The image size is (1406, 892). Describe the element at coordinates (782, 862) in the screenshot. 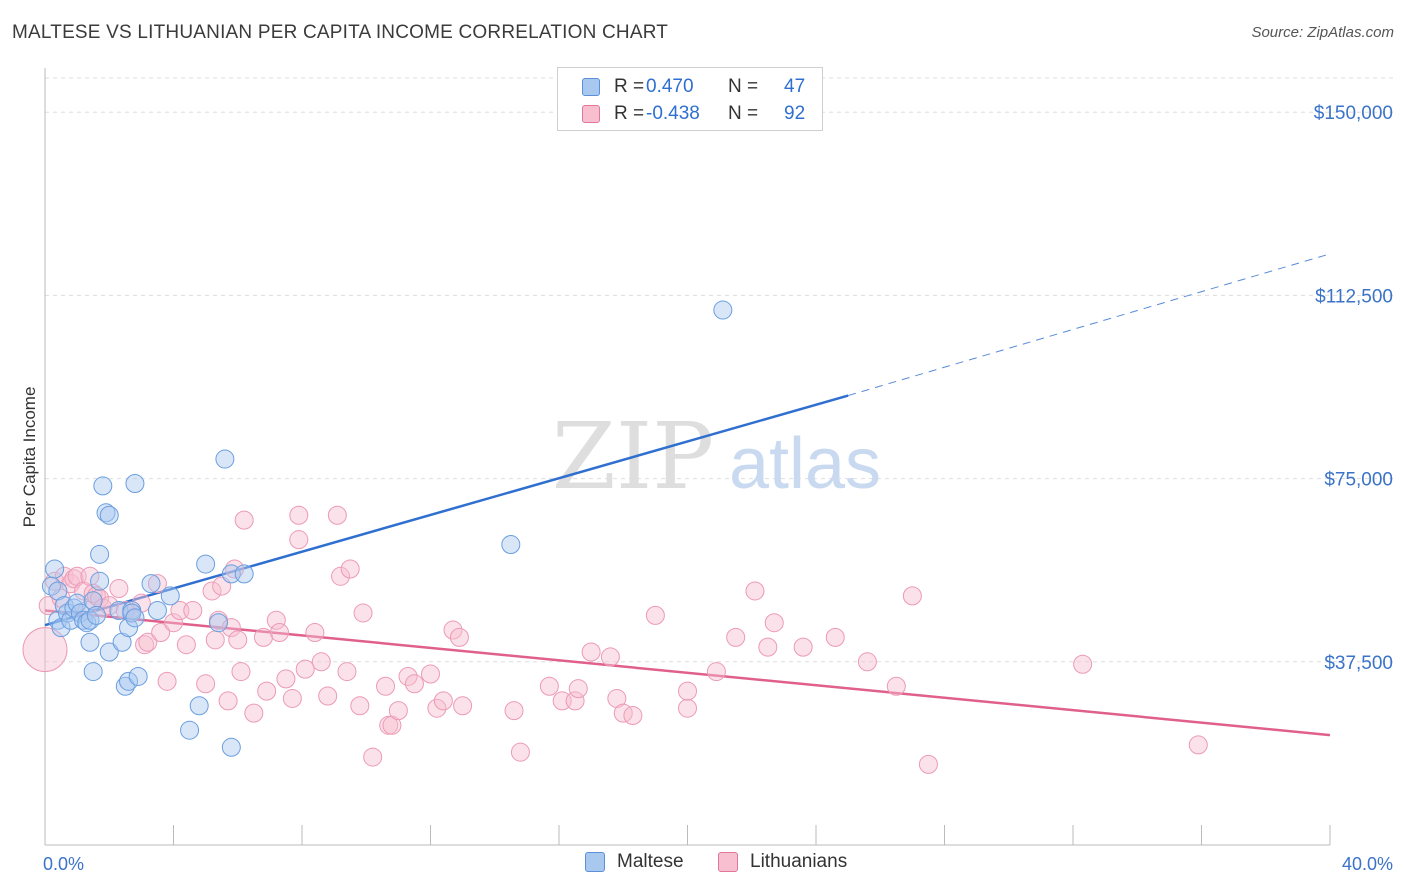

I see `series-legend-lithuanians: Lithuanians` at that location.